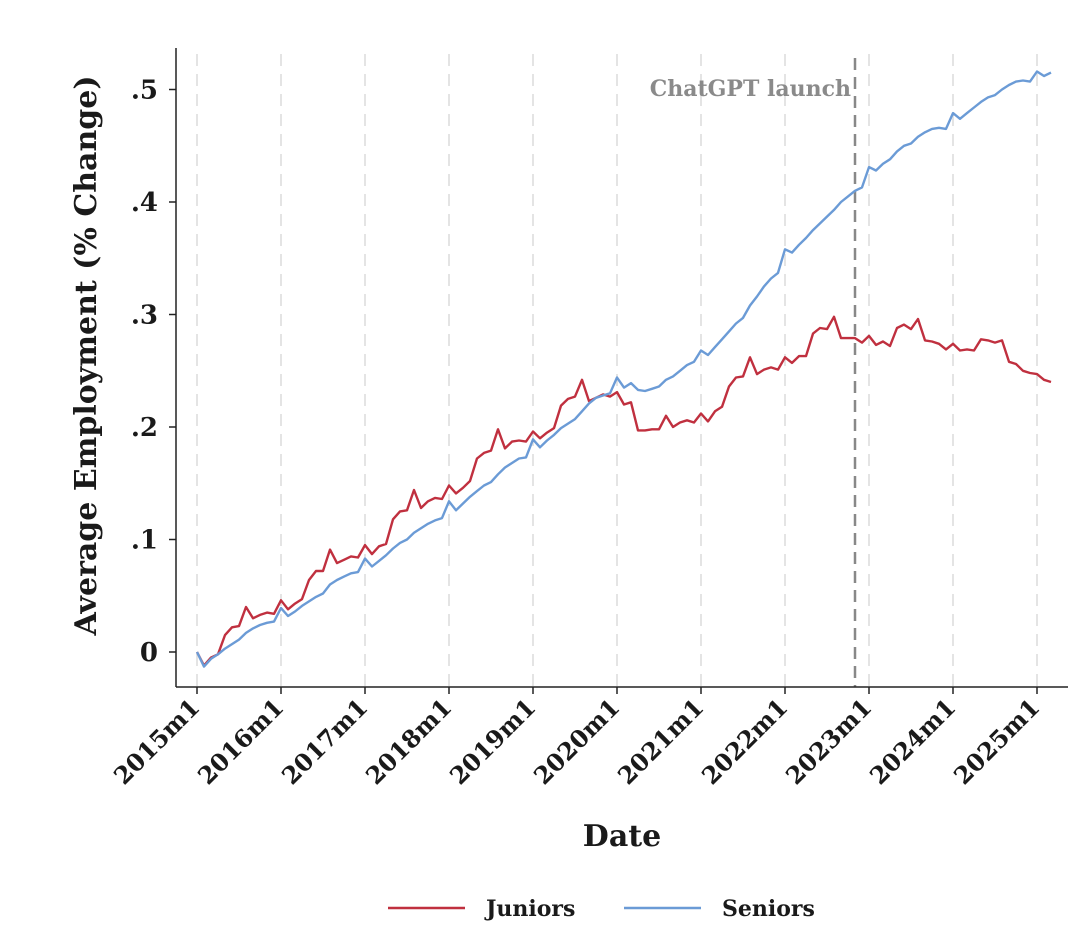 This screenshot has height=934, width=1080. Describe the element at coordinates (601, 909) in the screenshot. I see `legend: Juniors Seniors` at that location.